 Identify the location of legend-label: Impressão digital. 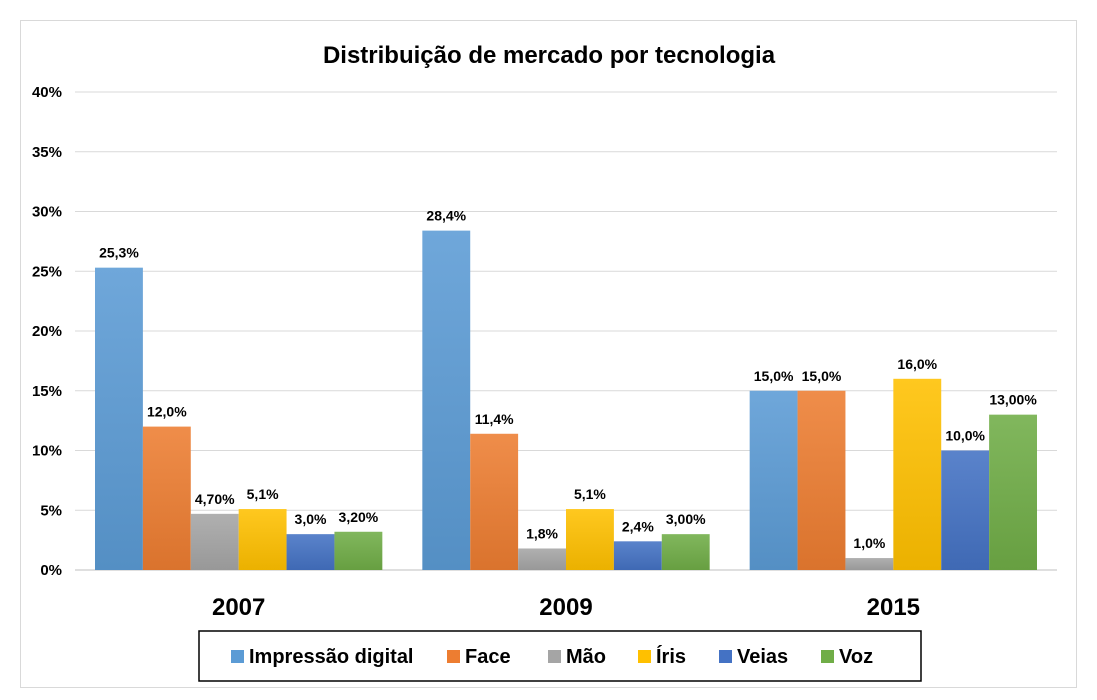
(331, 657).